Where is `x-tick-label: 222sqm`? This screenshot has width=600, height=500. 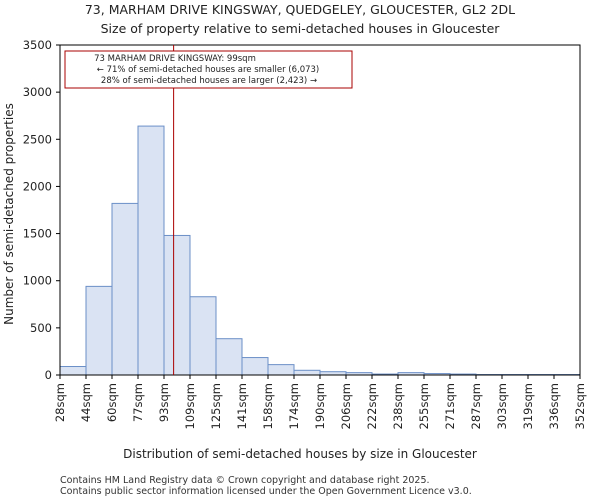 x-tick-label: 222sqm is located at coordinates (372, 406).